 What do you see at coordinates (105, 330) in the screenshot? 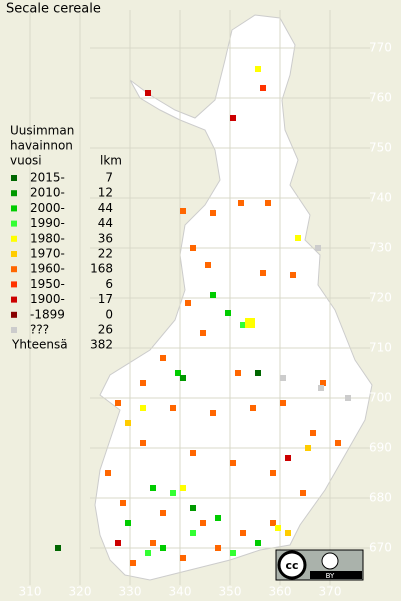
I see `legend-count: 26` at bounding box center [105, 330].